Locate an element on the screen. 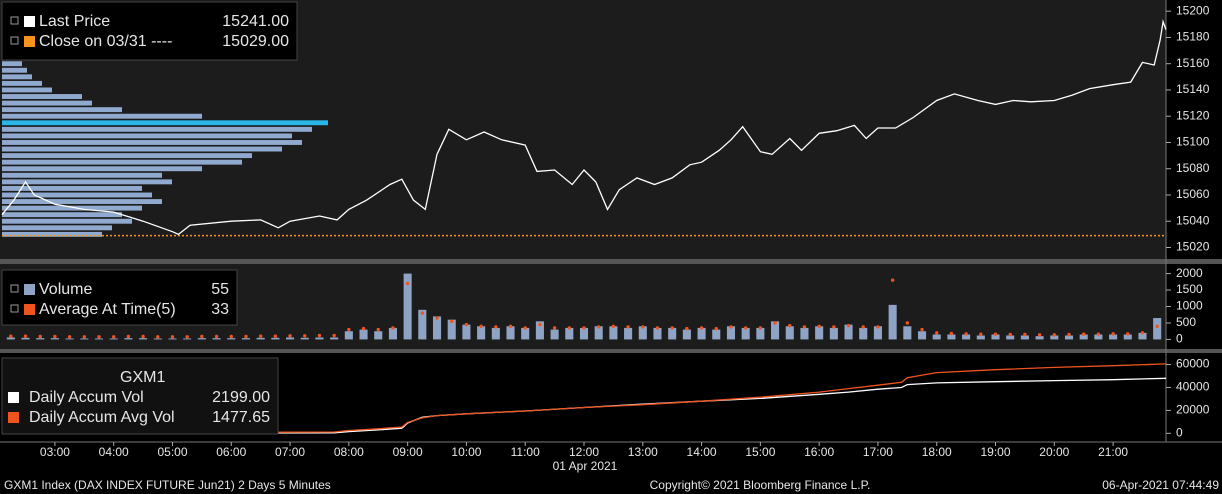 The width and height of the screenshot is (1222, 494). legend-value: 15241.00 is located at coordinates (255, 21).